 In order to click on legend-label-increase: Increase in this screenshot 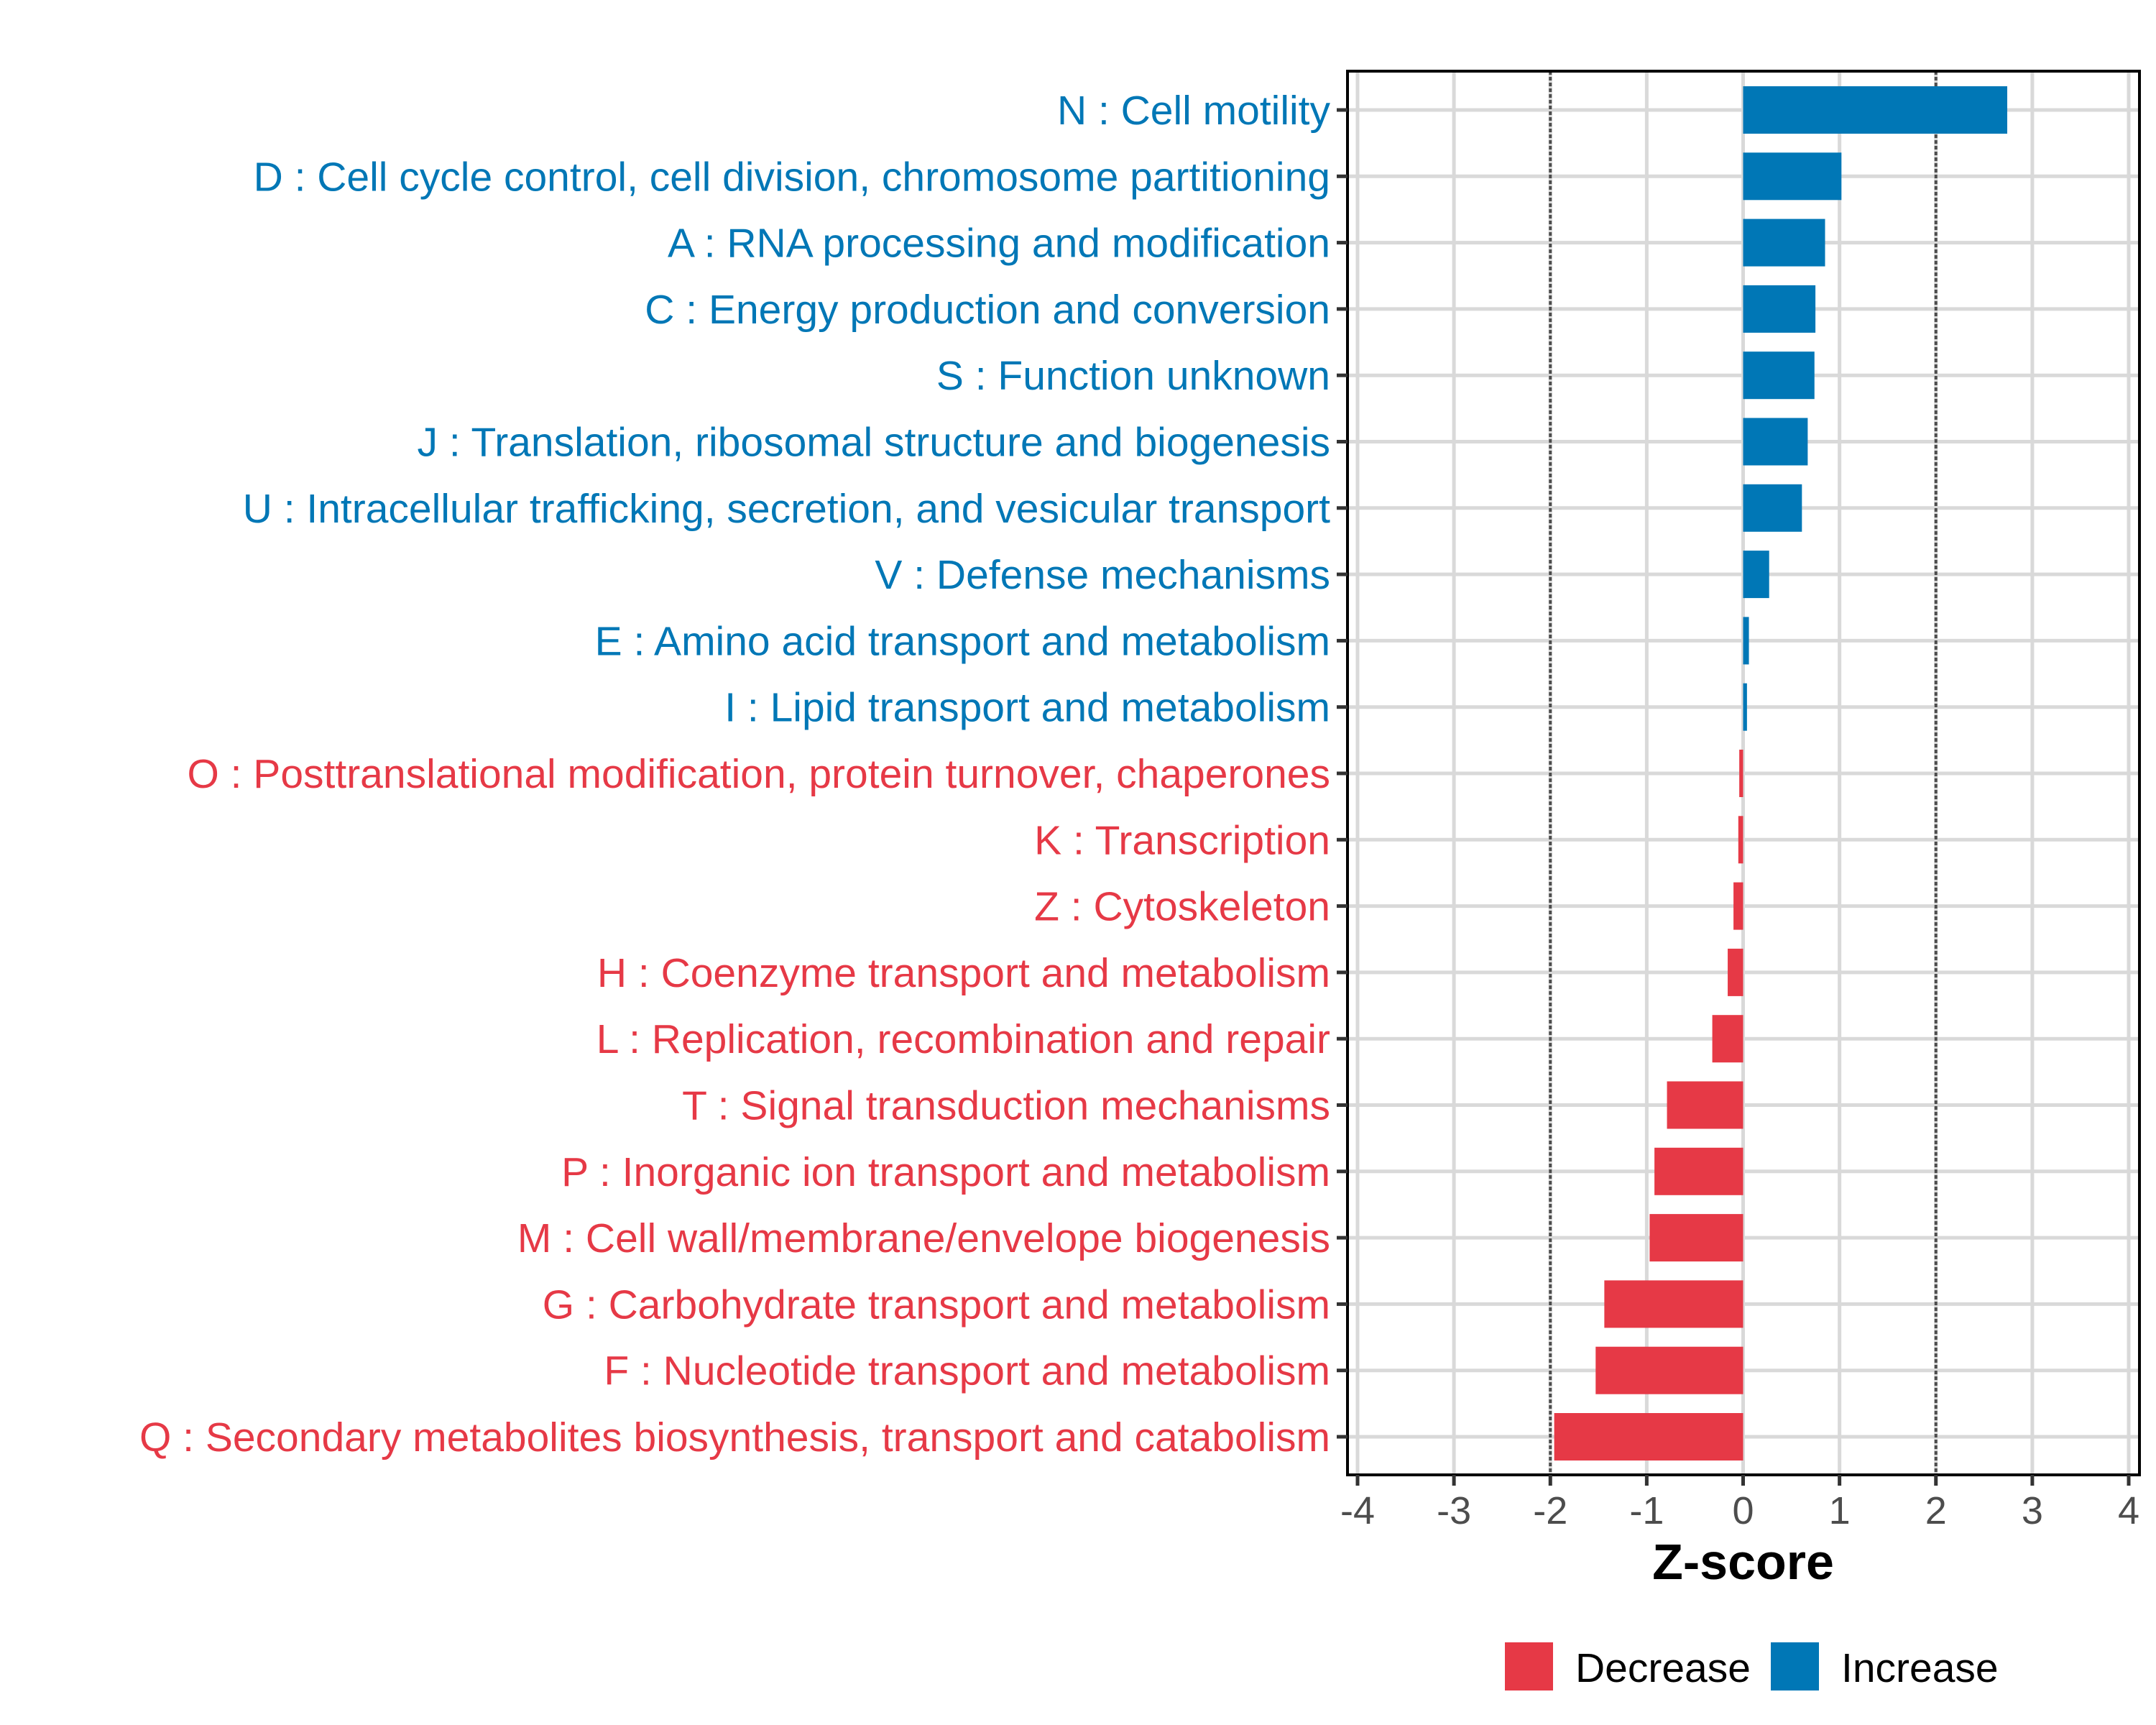, I will do `click(1920, 1668)`.